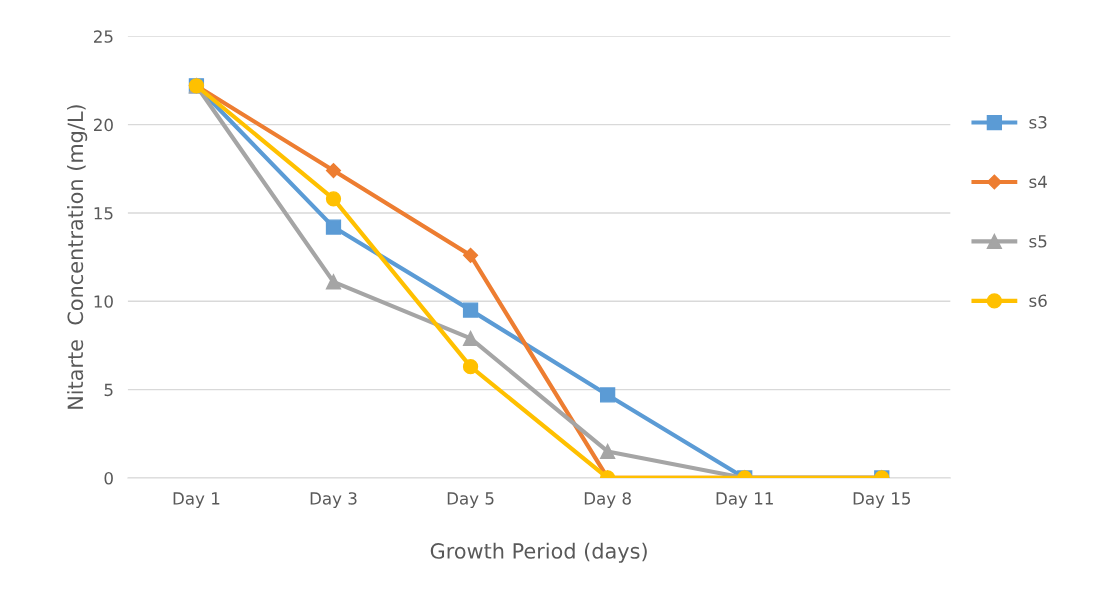 The height and width of the screenshot is (605, 1112). What do you see at coordinates (607, 500) in the screenshot?
I see `x-tick-label: Day 8` at bounding box center [607, 500].